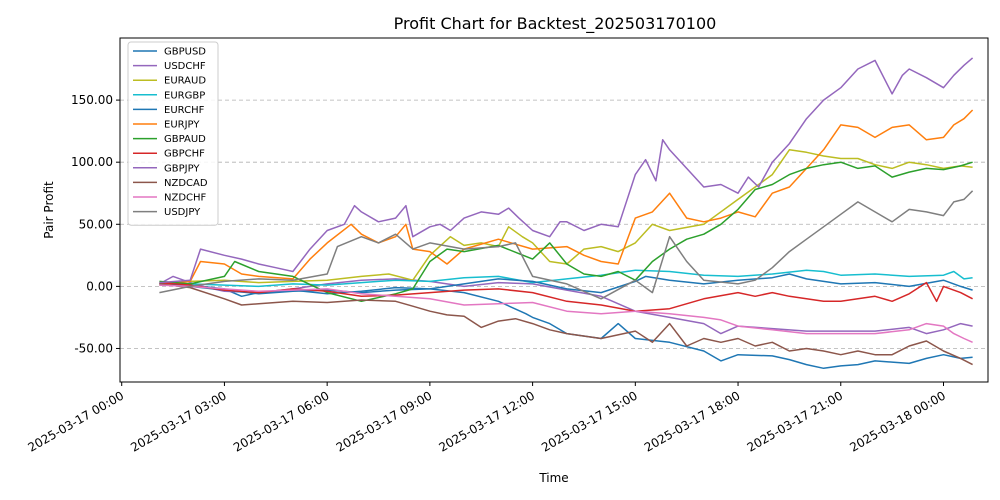 This screenshot has width=1000, height=500. I want to click on y-tick-label: -50.00, so click(93, 348).